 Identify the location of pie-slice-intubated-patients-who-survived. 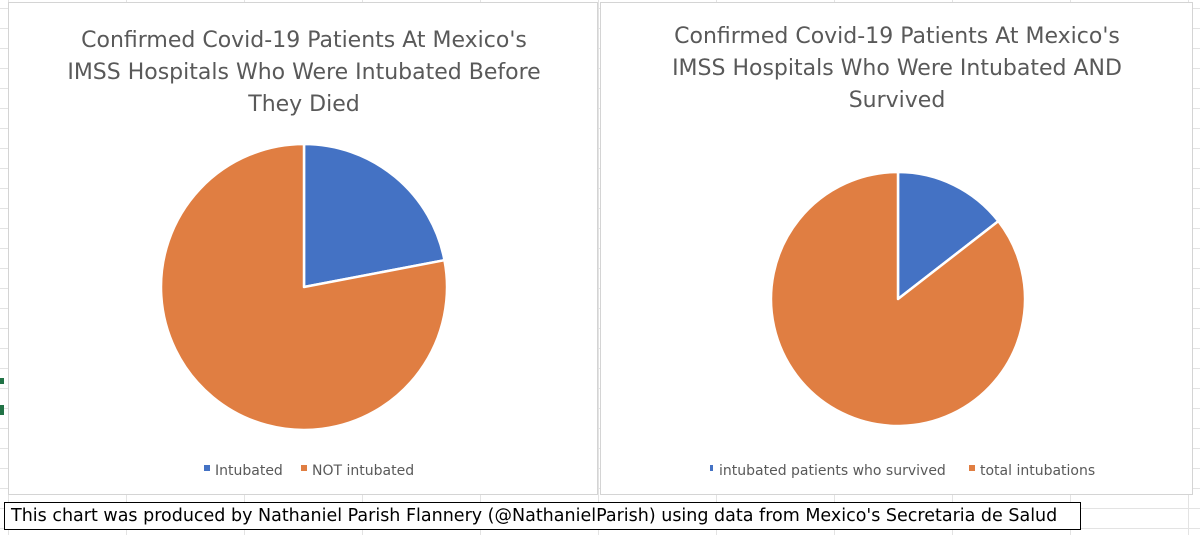
(948, 235).